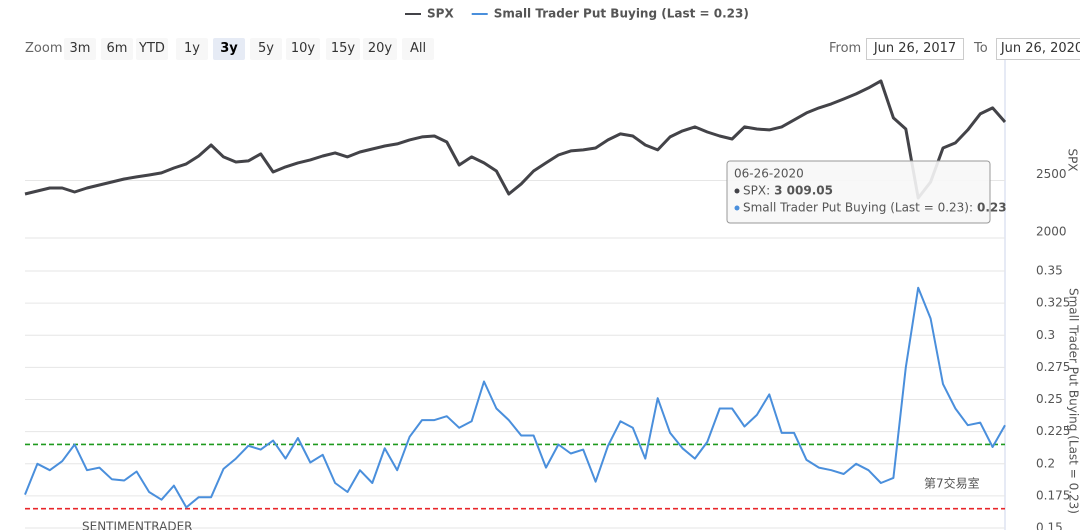 This screenshot has width=1080, height=530. What do you see at coordinates (1038, 49) in the screenshot?
I see `to-input: Jun 26, 2020` at bounding box center [1038, 49].